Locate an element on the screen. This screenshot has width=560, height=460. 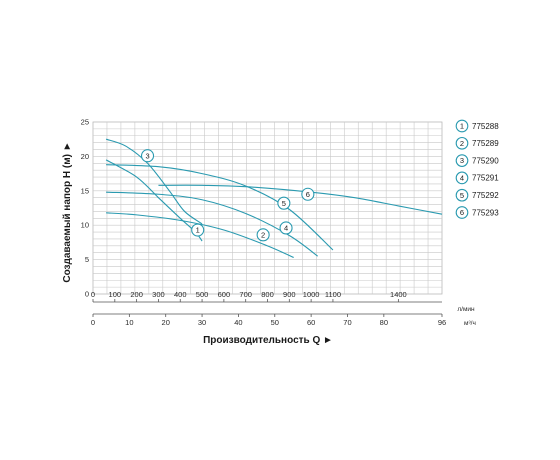
badge-label-775288: 1 is located at coordinates (198, 230).